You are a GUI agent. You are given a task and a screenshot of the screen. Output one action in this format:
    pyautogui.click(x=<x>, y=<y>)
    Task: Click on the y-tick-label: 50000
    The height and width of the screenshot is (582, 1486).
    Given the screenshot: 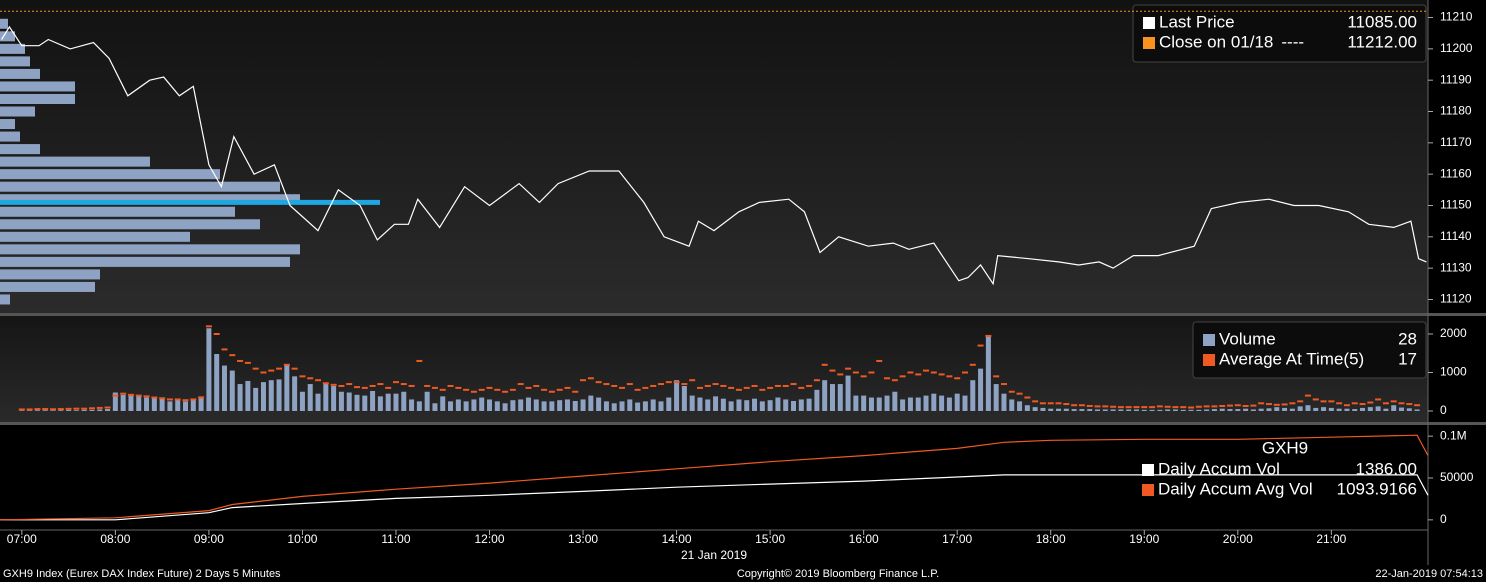 What is the action you would take?
    pyautogui.click(x=1457, y=477)
    